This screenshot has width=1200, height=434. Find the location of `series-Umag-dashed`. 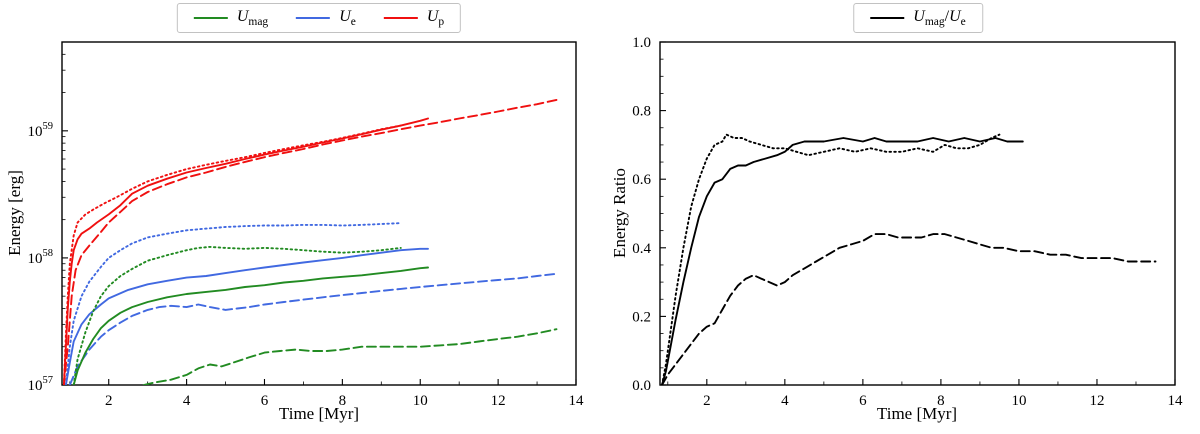

series-Umag-dashed is located at coordinates (350, 356).